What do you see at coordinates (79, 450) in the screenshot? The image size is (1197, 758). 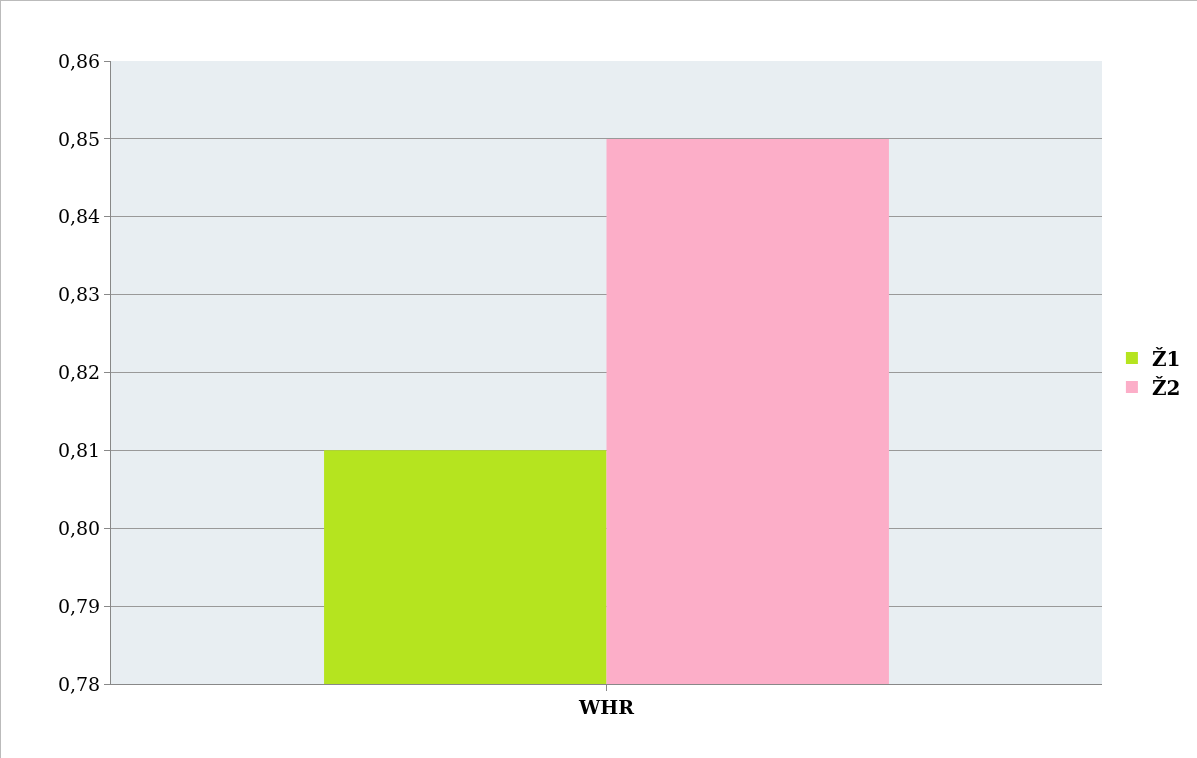 I see `y-tick-label: 0,81` at bounding box center [79, 450].